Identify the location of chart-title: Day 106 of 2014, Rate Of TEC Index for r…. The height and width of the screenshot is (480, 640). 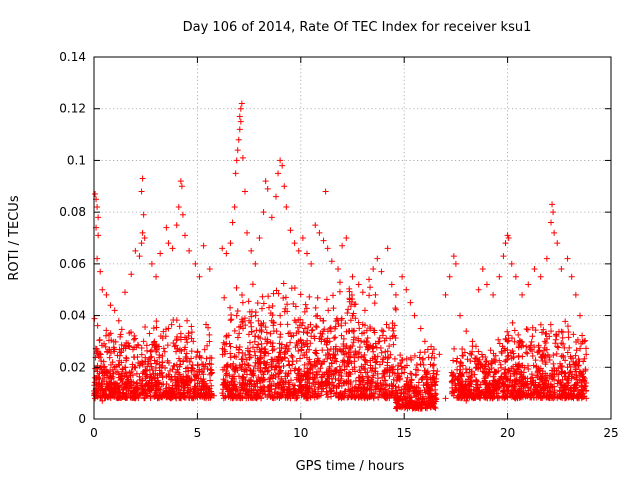
(357, 27).